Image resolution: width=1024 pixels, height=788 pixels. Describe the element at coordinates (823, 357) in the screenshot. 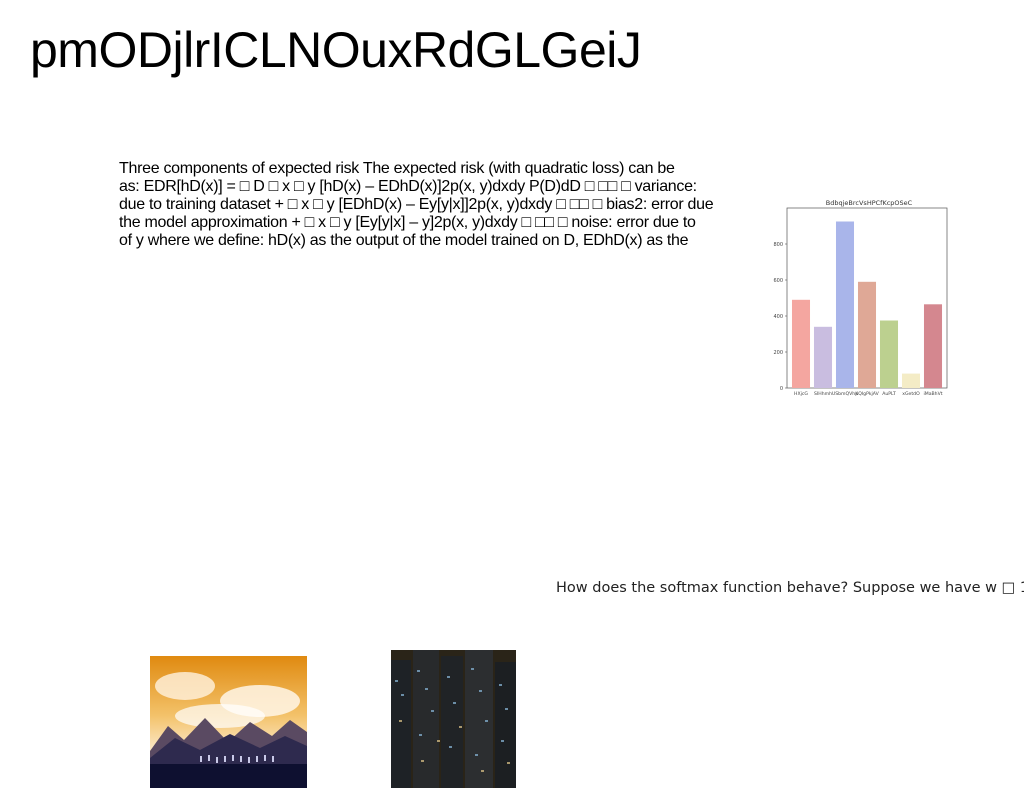

I see `bar-SIHhmh` at that location.